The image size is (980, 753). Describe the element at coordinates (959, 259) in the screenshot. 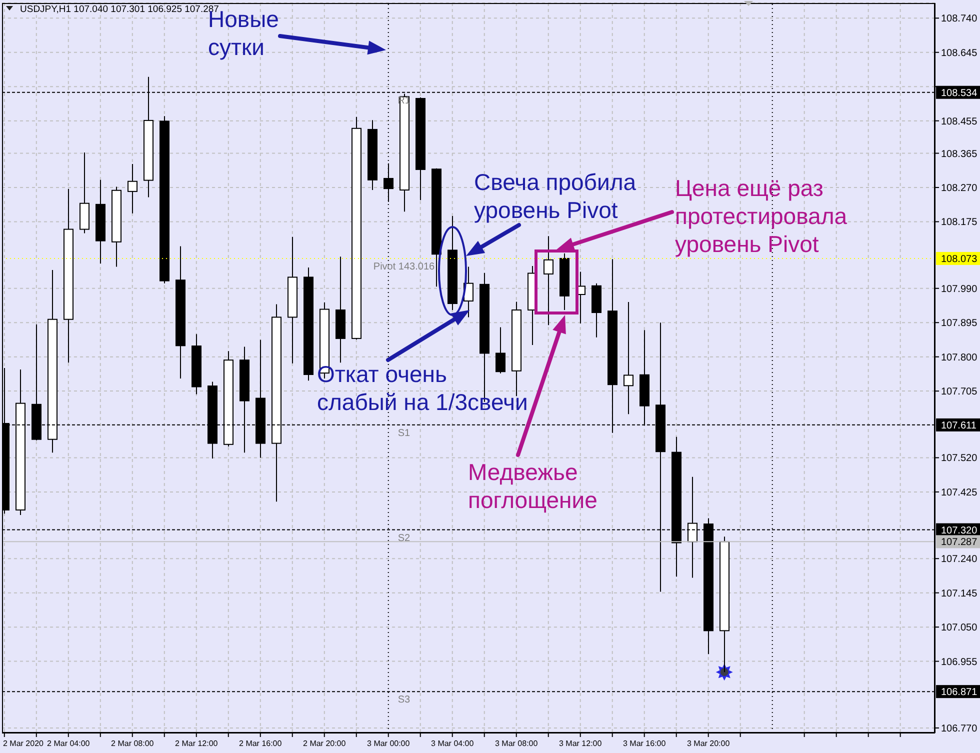

I see `annotation: 108.073` at that location.